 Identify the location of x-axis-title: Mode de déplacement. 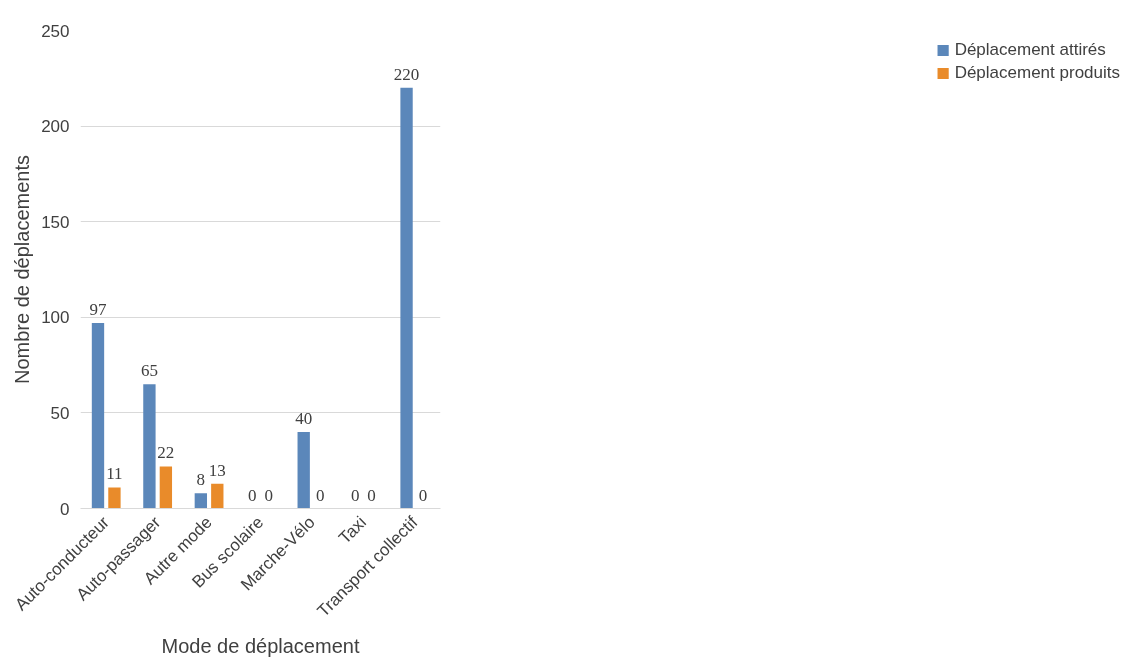
(260, 646).